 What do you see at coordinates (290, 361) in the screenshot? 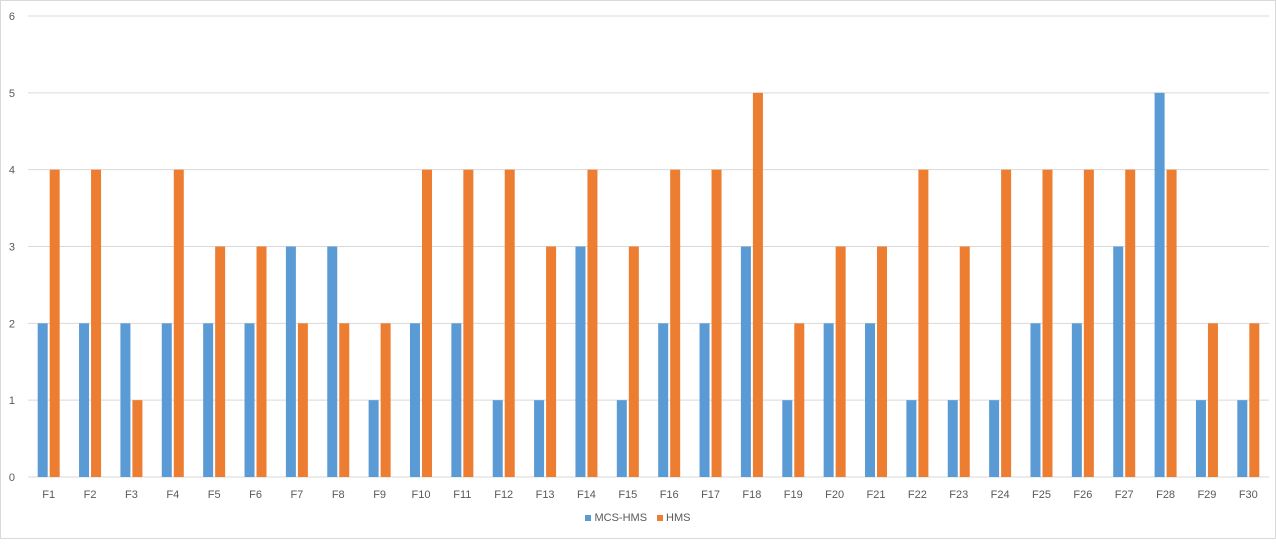
I see `bar-mcs-hms-f7` at bounding box center [290, 361].